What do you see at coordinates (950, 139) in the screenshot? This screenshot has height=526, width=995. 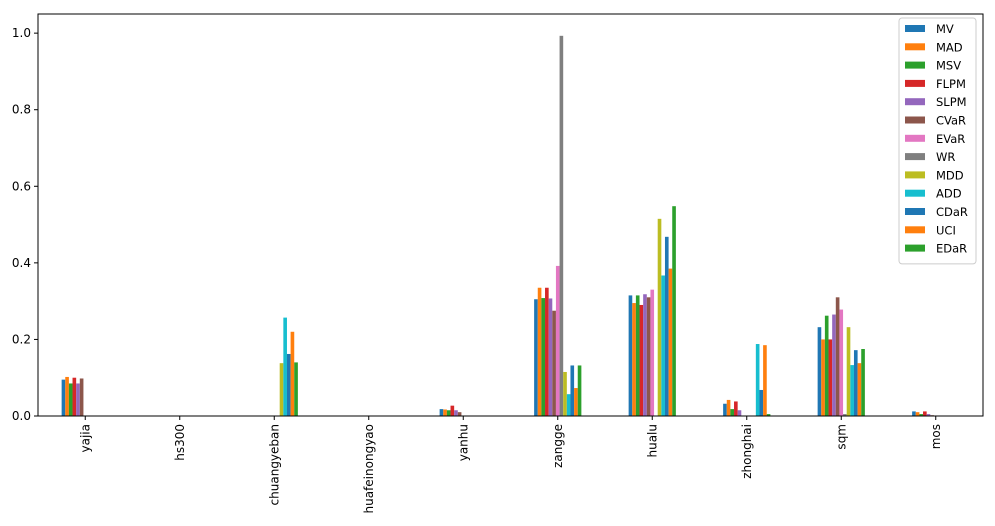 I see `legend-label-evar: EVaR` at bounding box center [950, 139].